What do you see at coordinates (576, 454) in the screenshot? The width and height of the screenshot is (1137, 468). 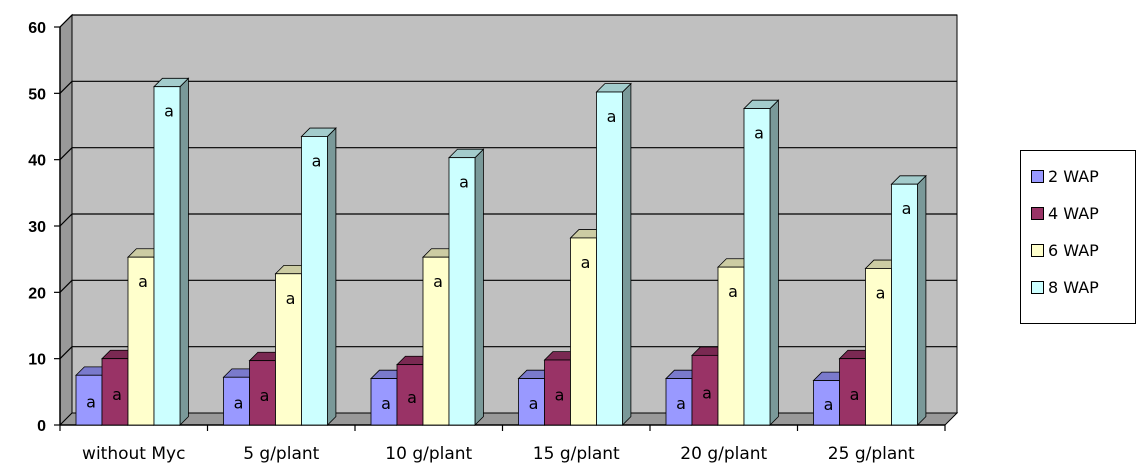 I see `x-category-label: 15 g/plant` at bounding box center [576, 454].